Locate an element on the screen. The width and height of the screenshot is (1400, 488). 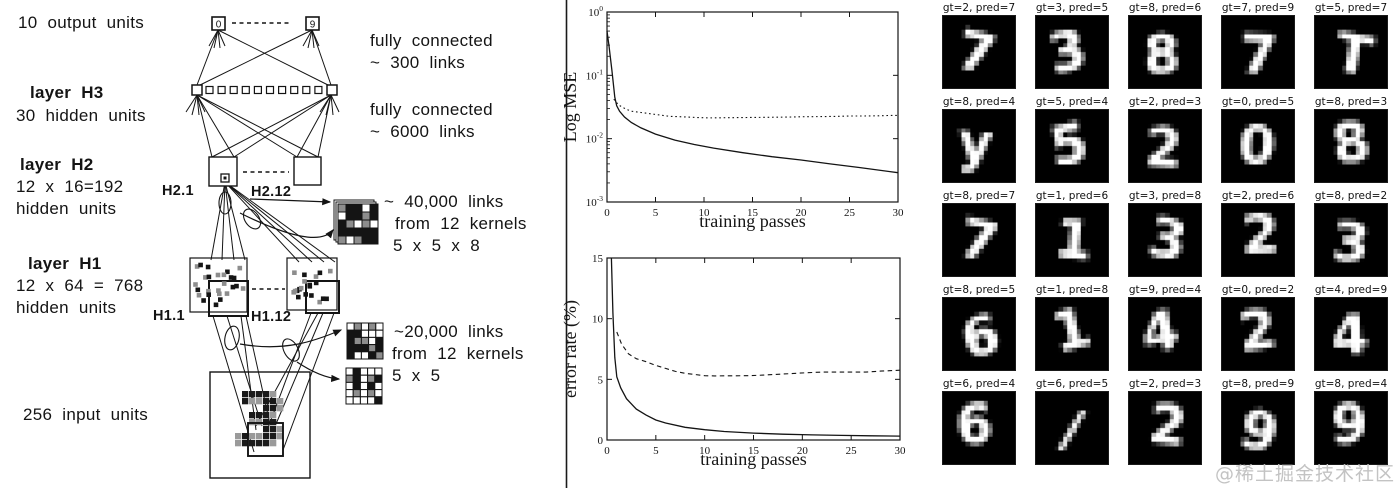
h3-unit-row is located at coordinates (264, 90).